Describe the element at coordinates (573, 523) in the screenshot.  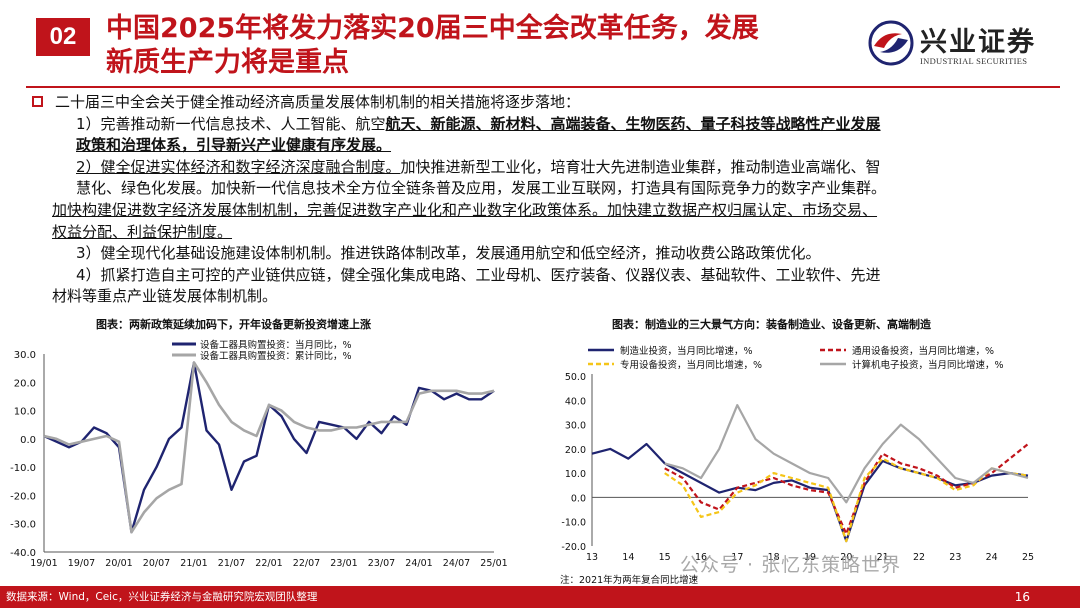
I see `chart2-ytick-label: -10.0` at that location.